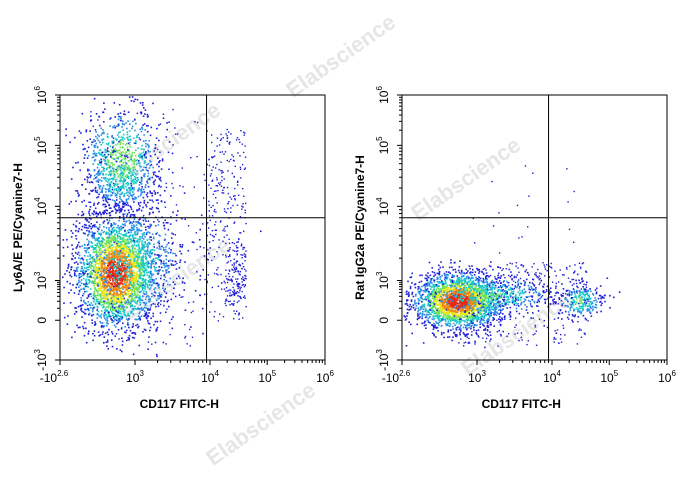  Describe the element at coordinates (54, 377) in the screenshot. I see `x-tick-label: -102.6` at that location.